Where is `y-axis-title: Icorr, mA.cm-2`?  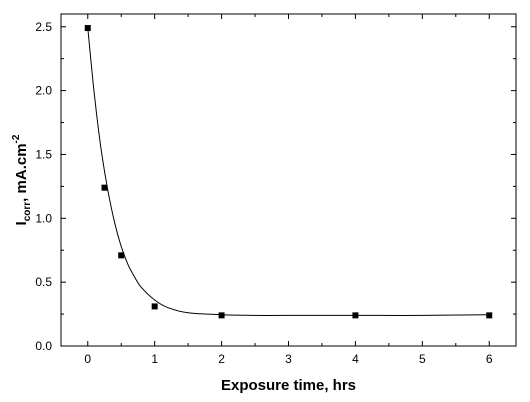
y-axis-title: Icorr, mA.cm-2 is located at coordinates (22, 179).